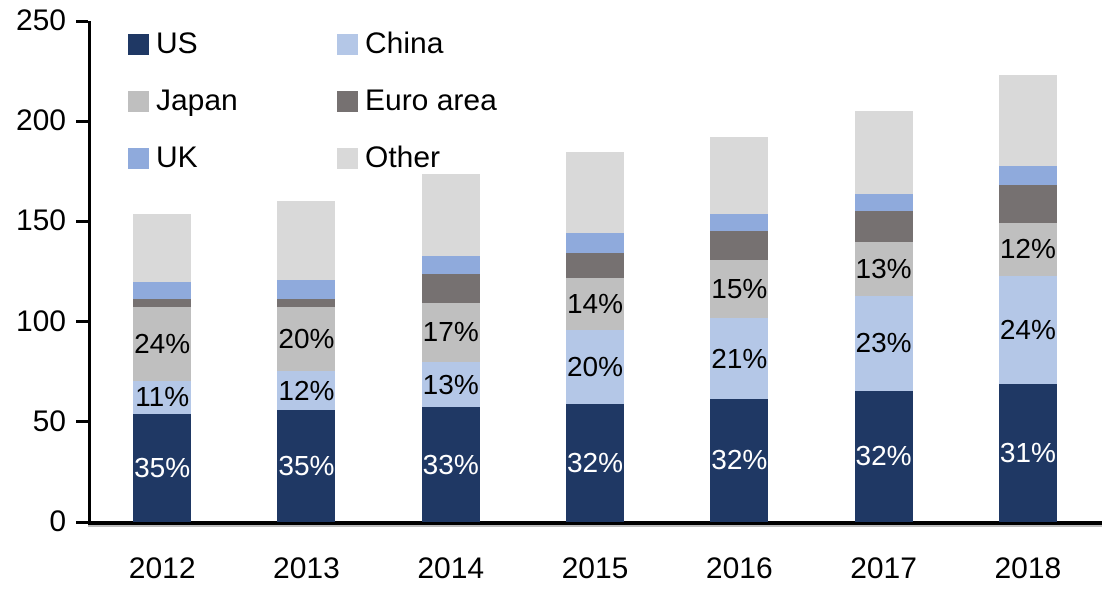 Image resolution: width=1102 pixels, height=598 pixels. I want to click on bar-2012-segment-us, so click(162, 468).